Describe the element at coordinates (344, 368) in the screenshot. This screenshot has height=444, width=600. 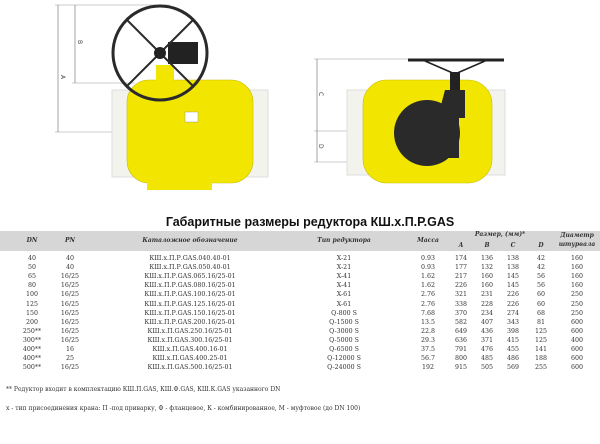
I see `cell-type: Q-24000 S` at that location.